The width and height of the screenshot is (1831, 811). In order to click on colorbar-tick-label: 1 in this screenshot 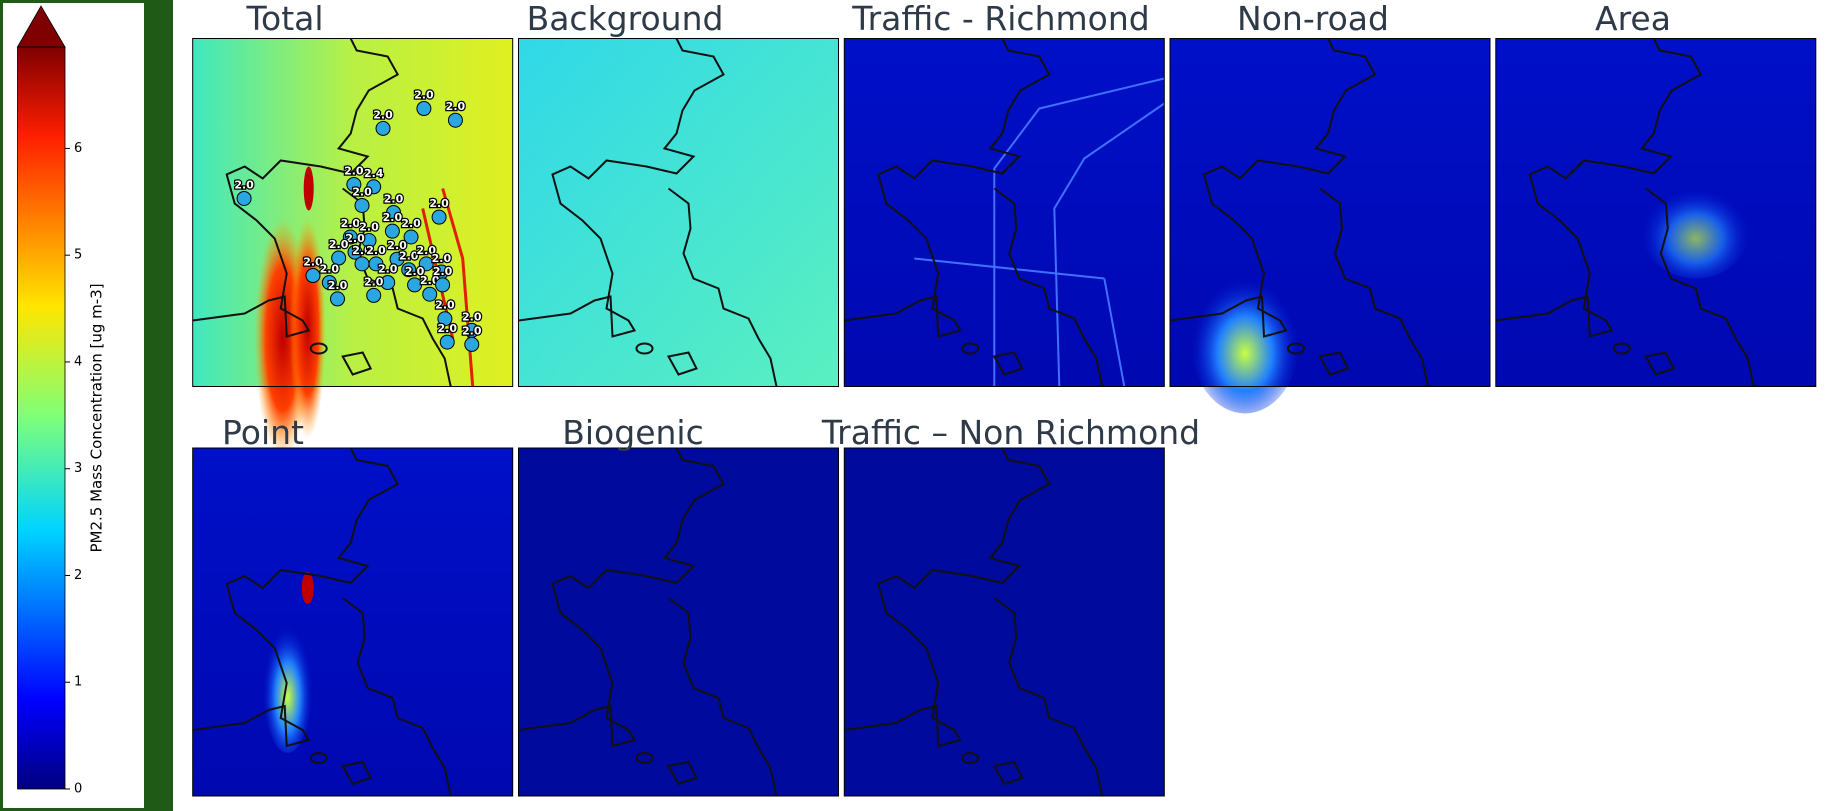, I will do `click(78, 682)`.